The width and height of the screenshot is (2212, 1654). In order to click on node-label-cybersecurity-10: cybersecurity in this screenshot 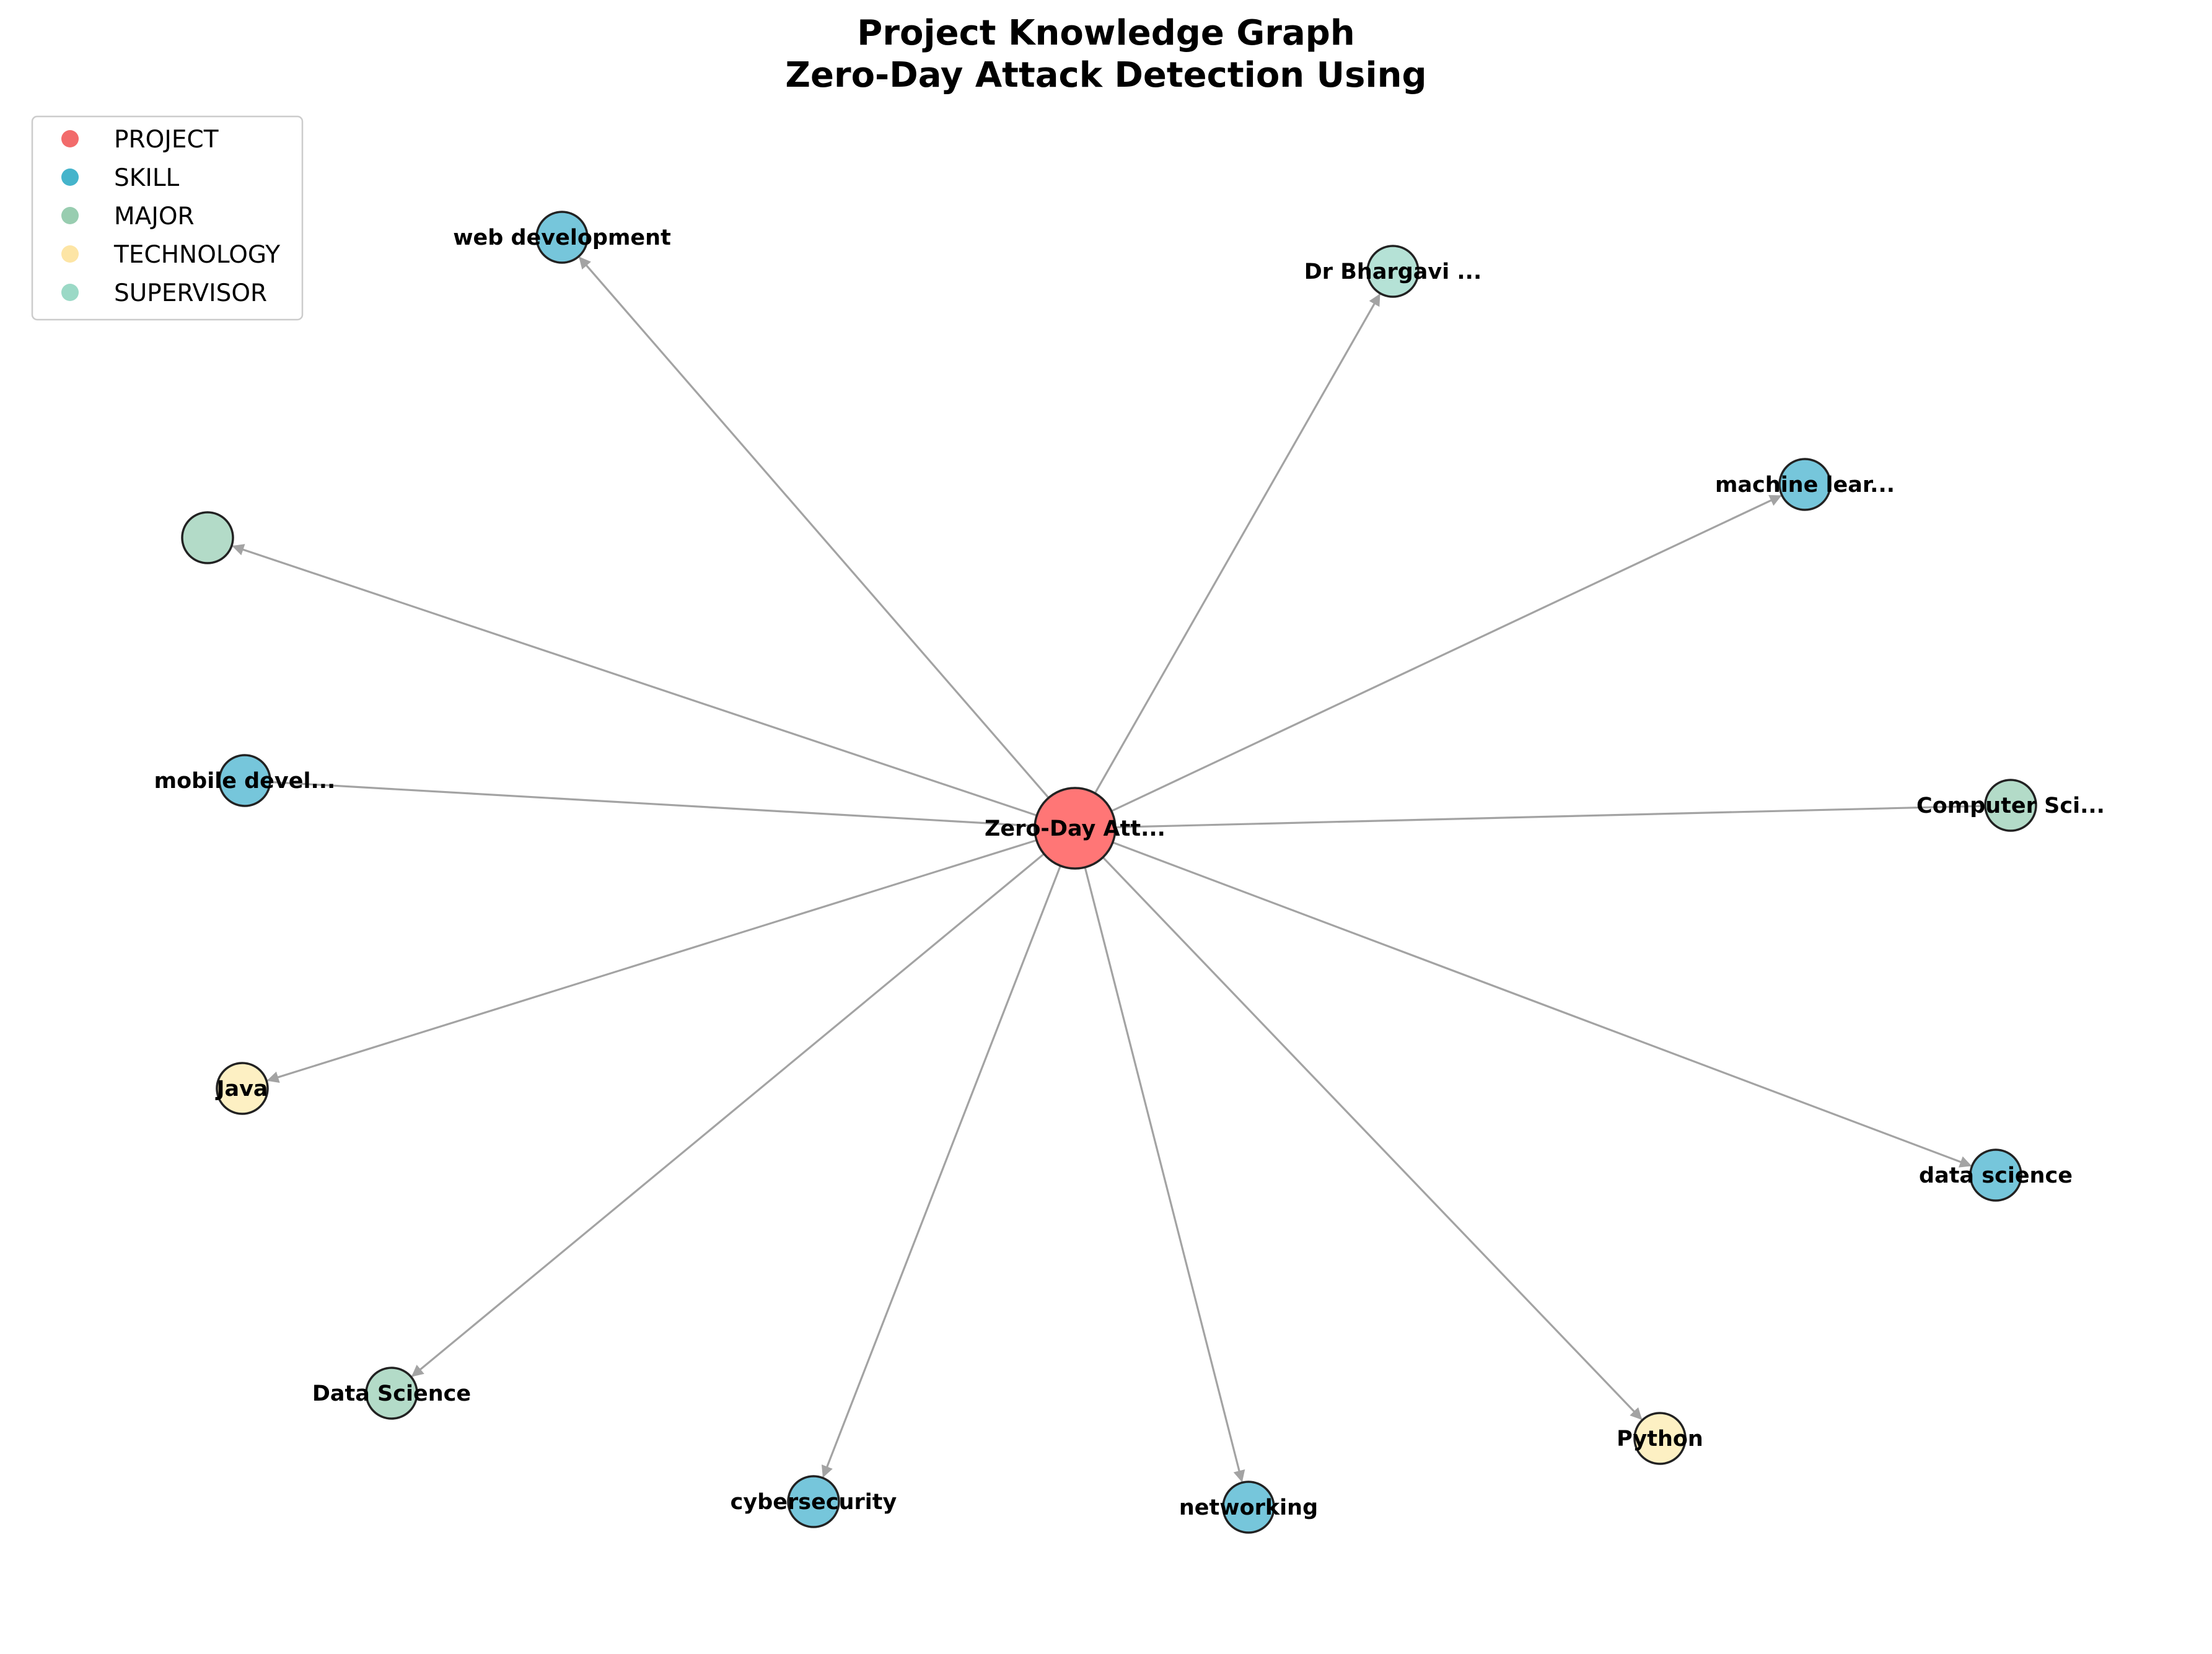, I will do `click(814, 1502)`.